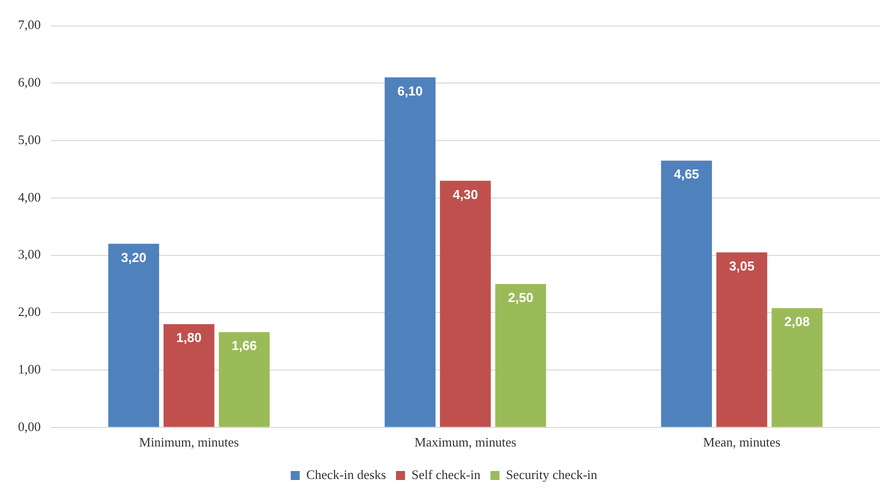 Image resolution: width=892 pixels, height=500 pixels. What do you see at coordinates (346, 474) in the screenshot?
I see `legend-label: Check-in desks` at bounding box center [346, 474].